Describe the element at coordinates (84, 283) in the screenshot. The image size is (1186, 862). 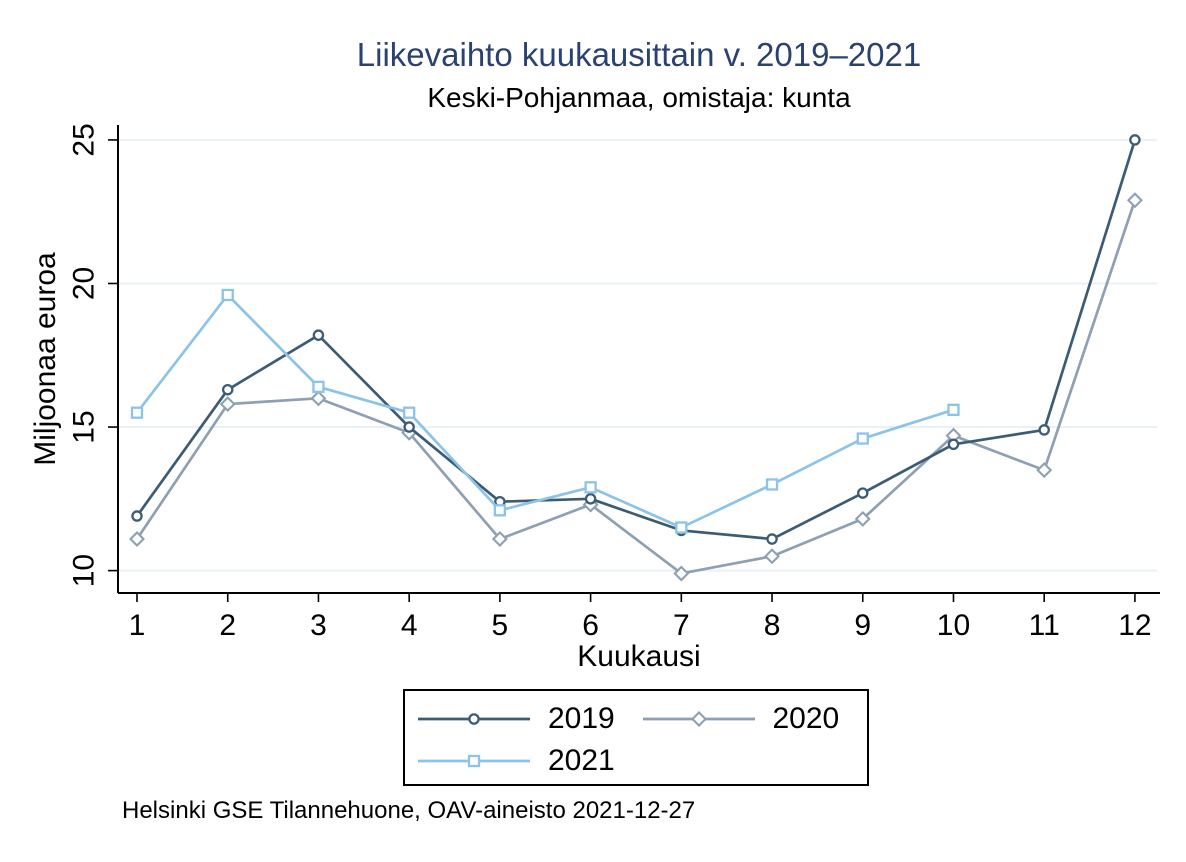
I see `y-tick-label-20: 20` at that location.